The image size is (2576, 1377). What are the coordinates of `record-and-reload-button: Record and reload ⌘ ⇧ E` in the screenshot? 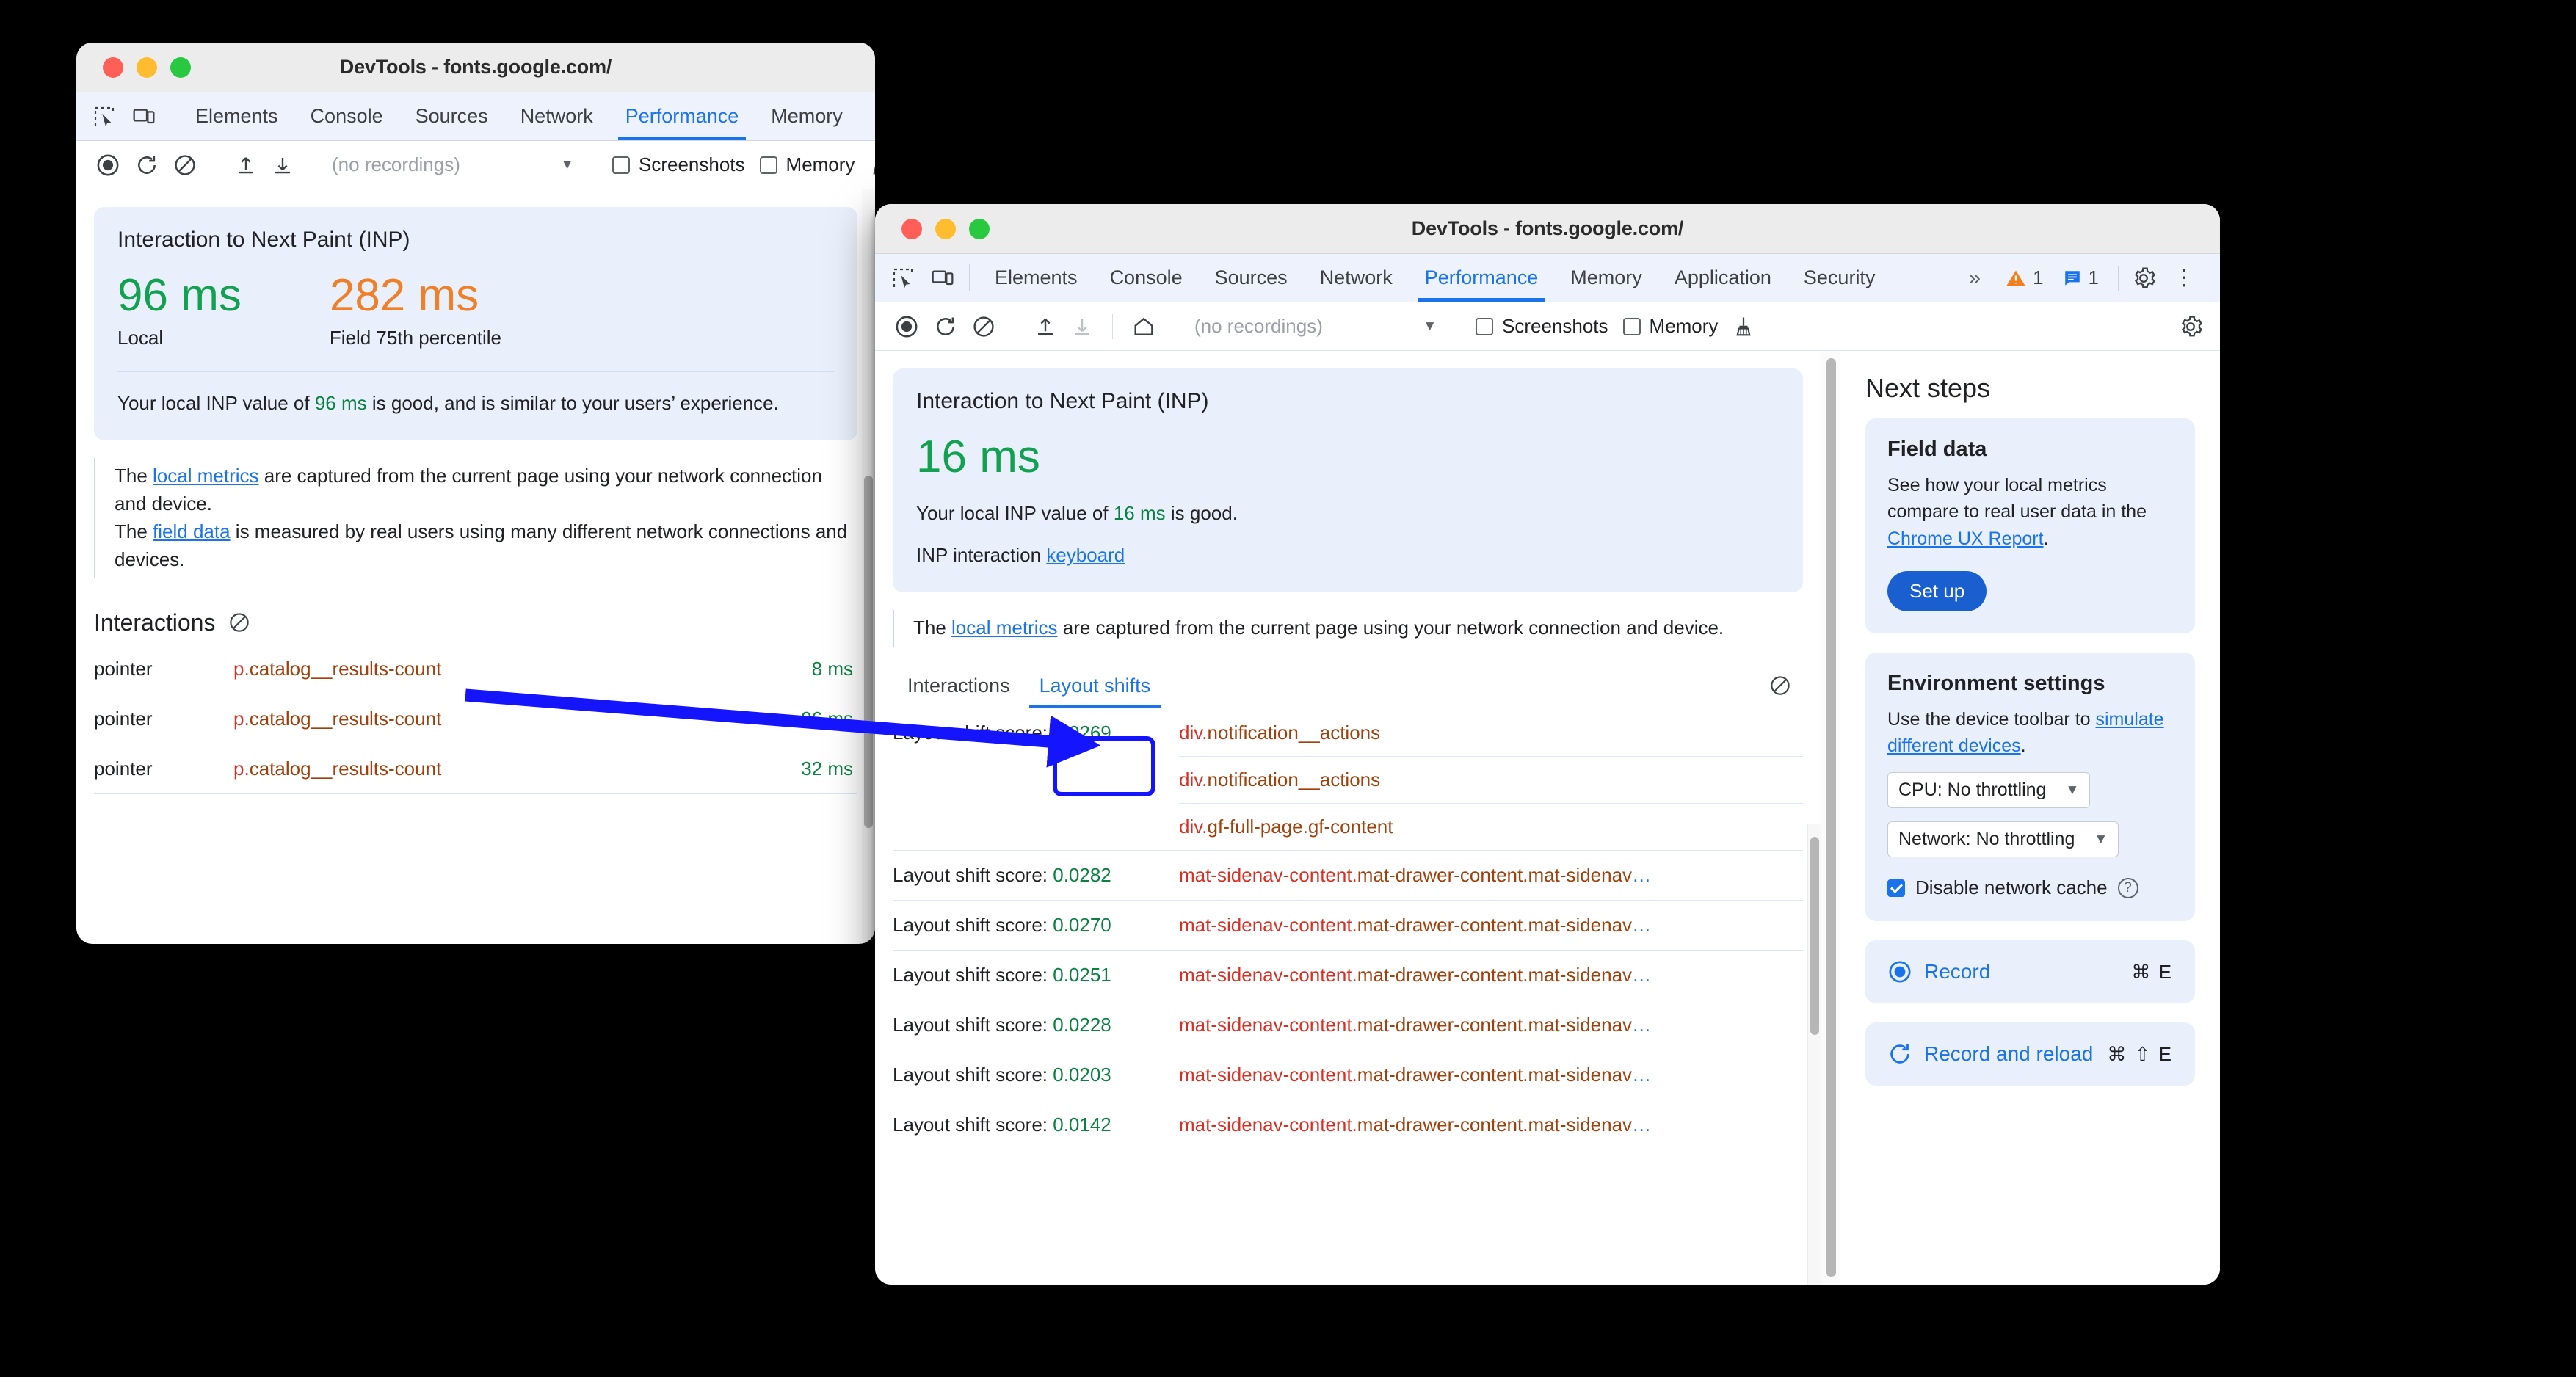 It's located at (2030, 1054).